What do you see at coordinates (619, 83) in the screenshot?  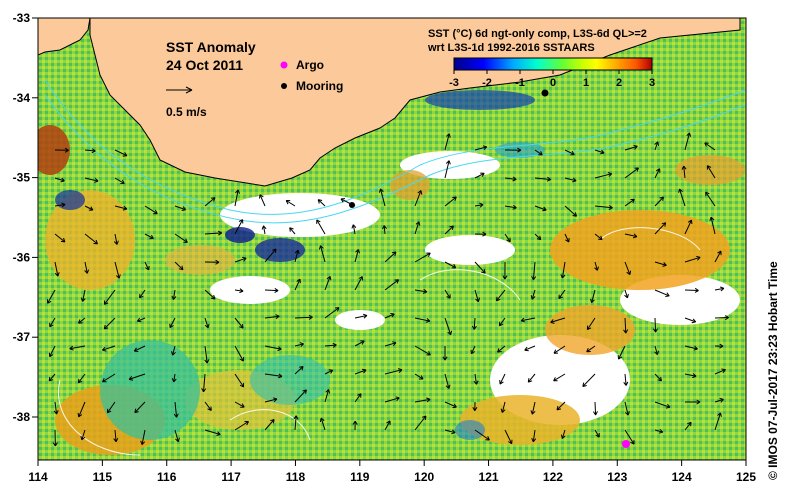 I see `colorbar-tick-label: 2` at bounding box center [619, 83].